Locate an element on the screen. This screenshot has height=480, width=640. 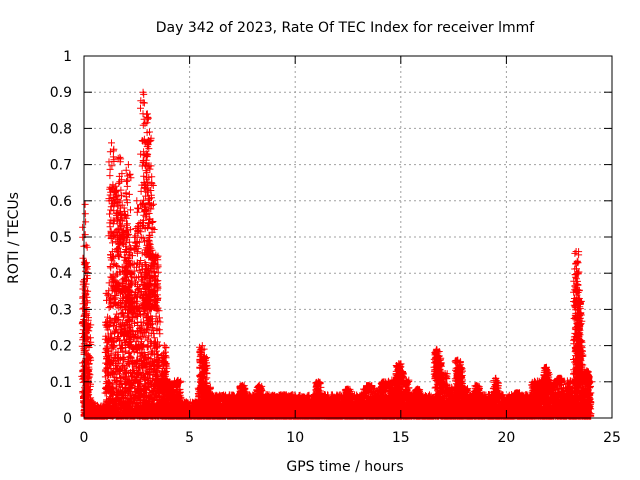
y-tick-label: 0.4 is located at coordinates (61, 274).